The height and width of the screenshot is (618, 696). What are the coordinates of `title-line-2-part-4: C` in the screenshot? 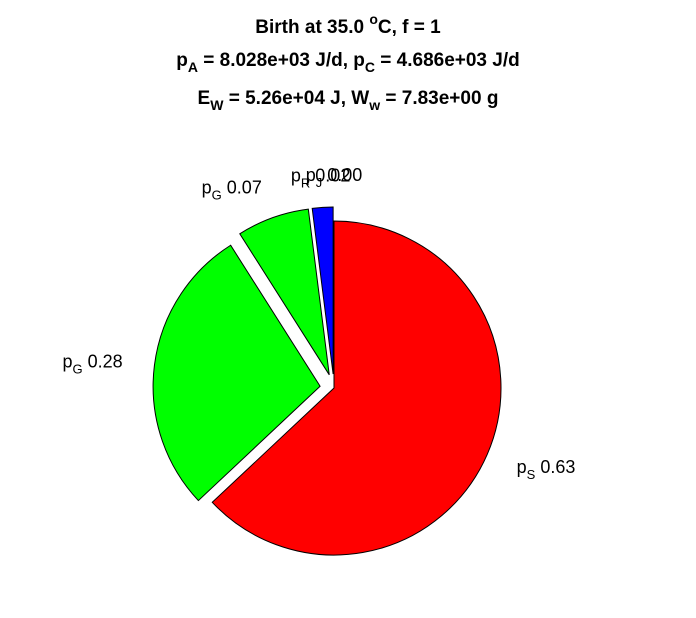 It's located at (370, 67).